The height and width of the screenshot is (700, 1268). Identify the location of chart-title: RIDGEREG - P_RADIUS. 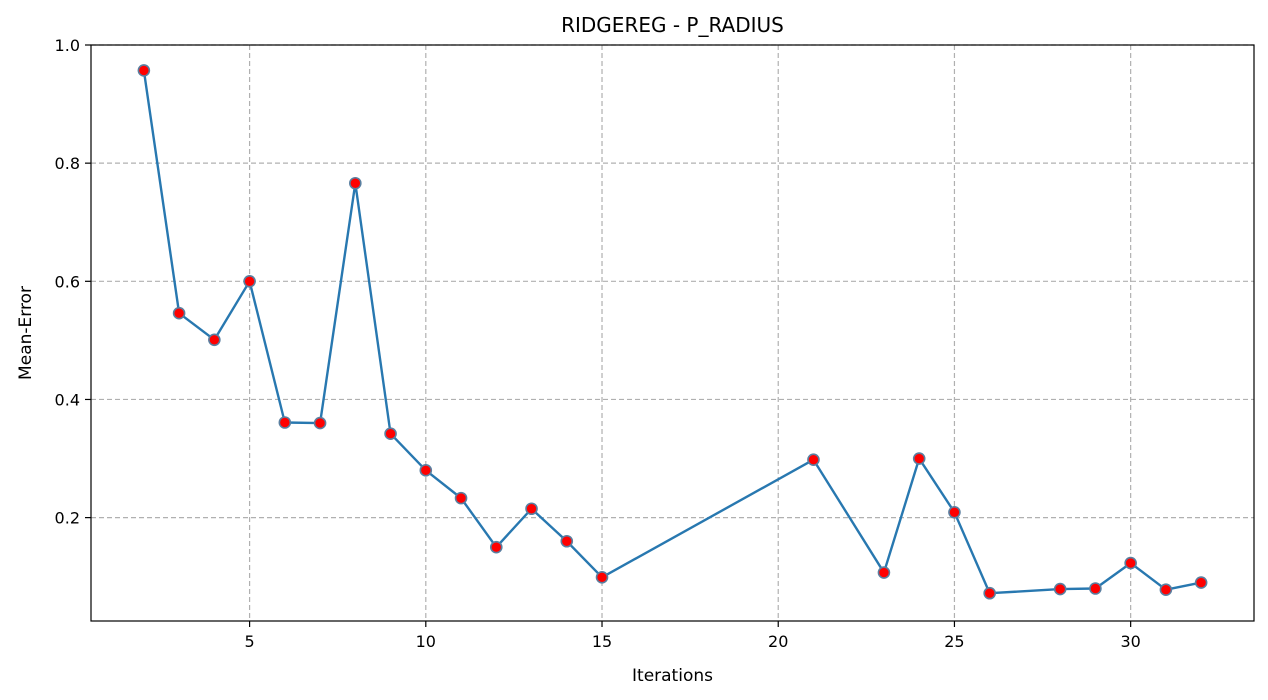
(672, 25).